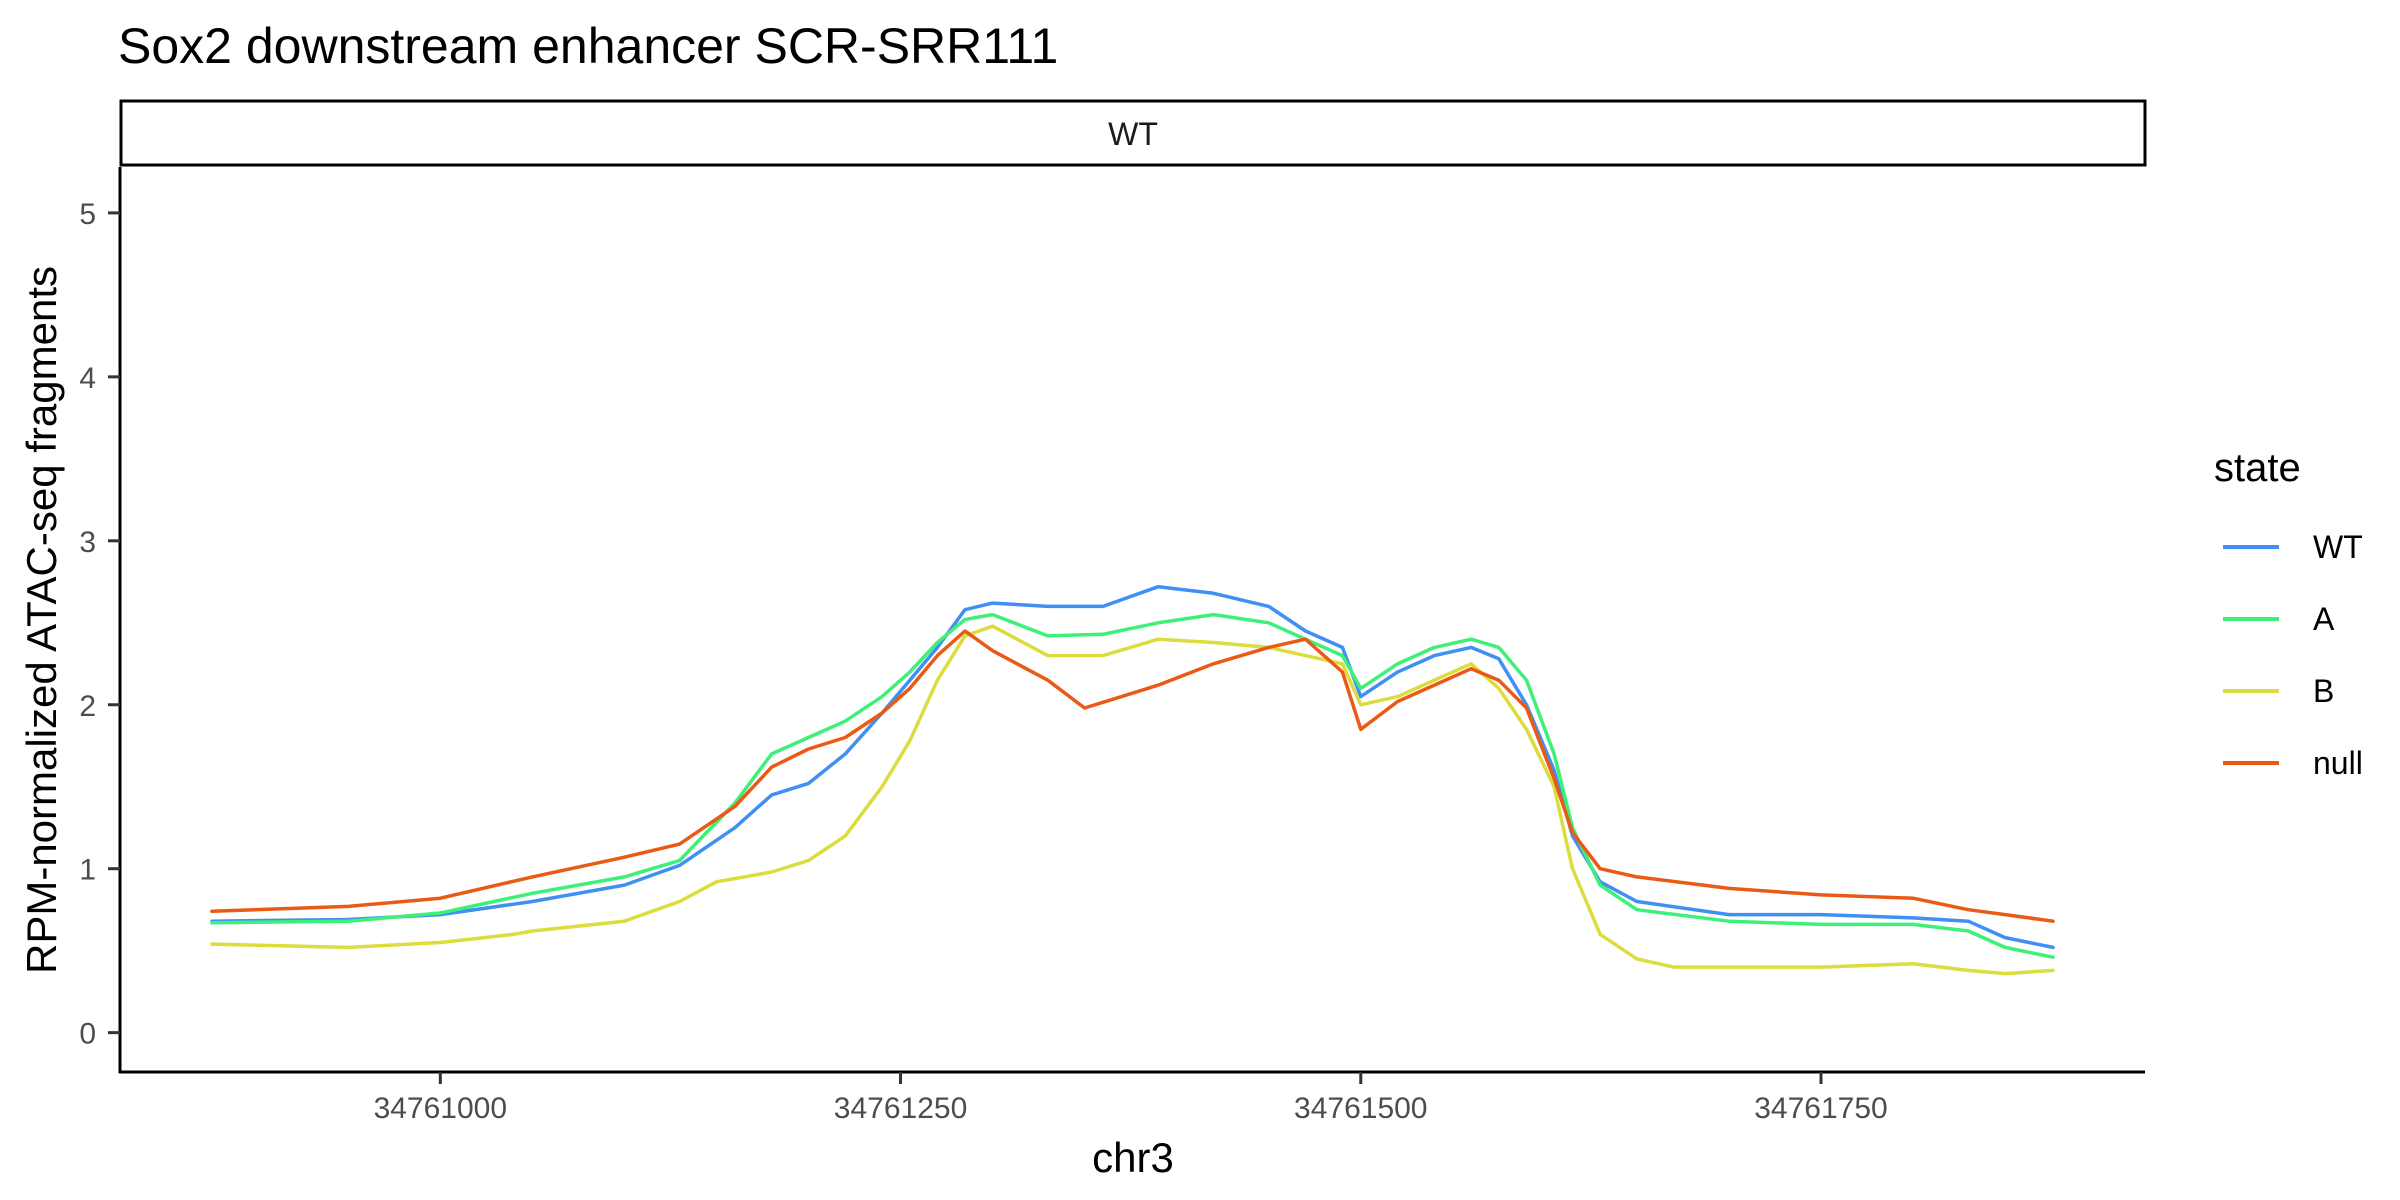 The height and width of the screenshot is (1200, 2400). I want to click on y-tick-label: 5, so click(87, 214).